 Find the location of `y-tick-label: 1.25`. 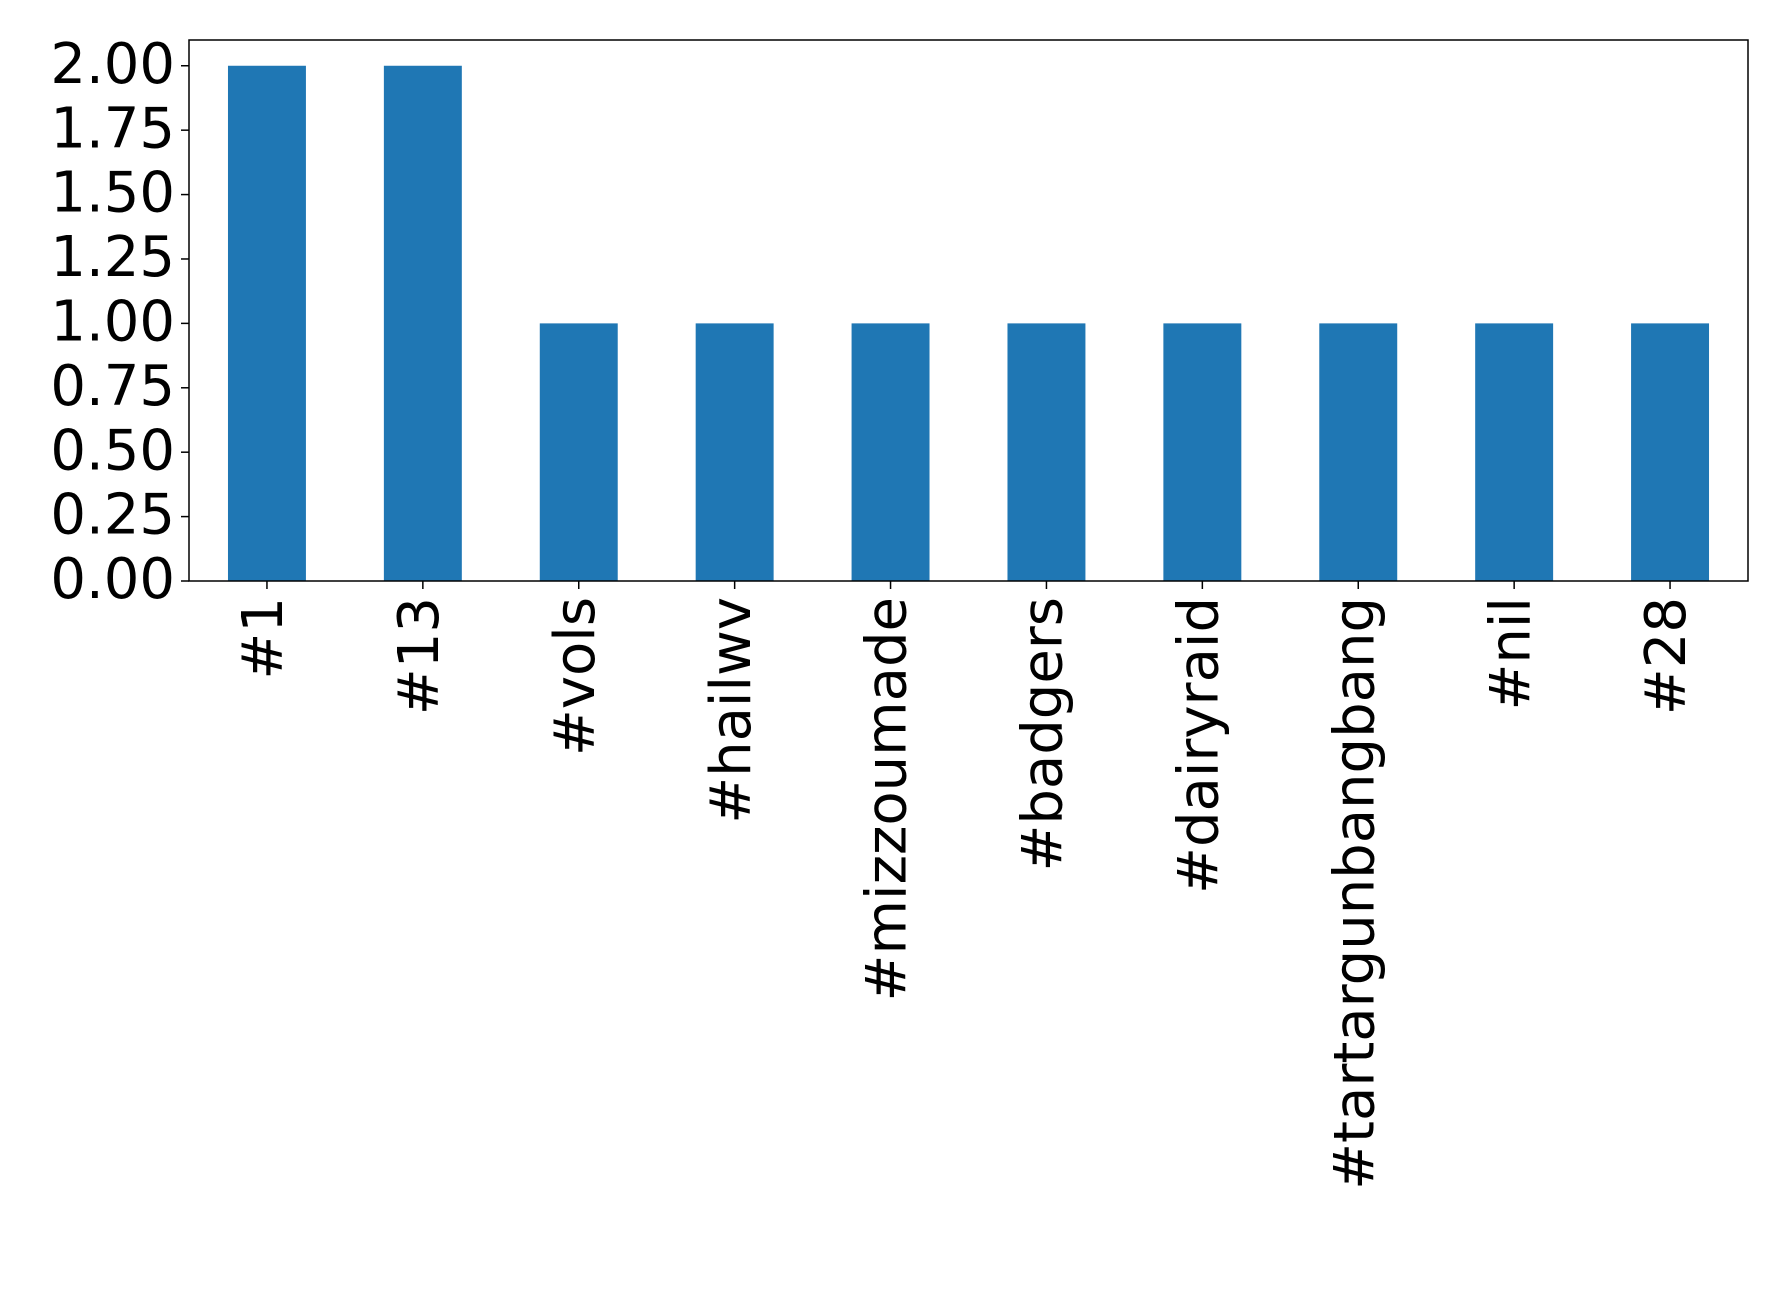

y-tick-label: 1.25 is located at coordinates (112, 257).